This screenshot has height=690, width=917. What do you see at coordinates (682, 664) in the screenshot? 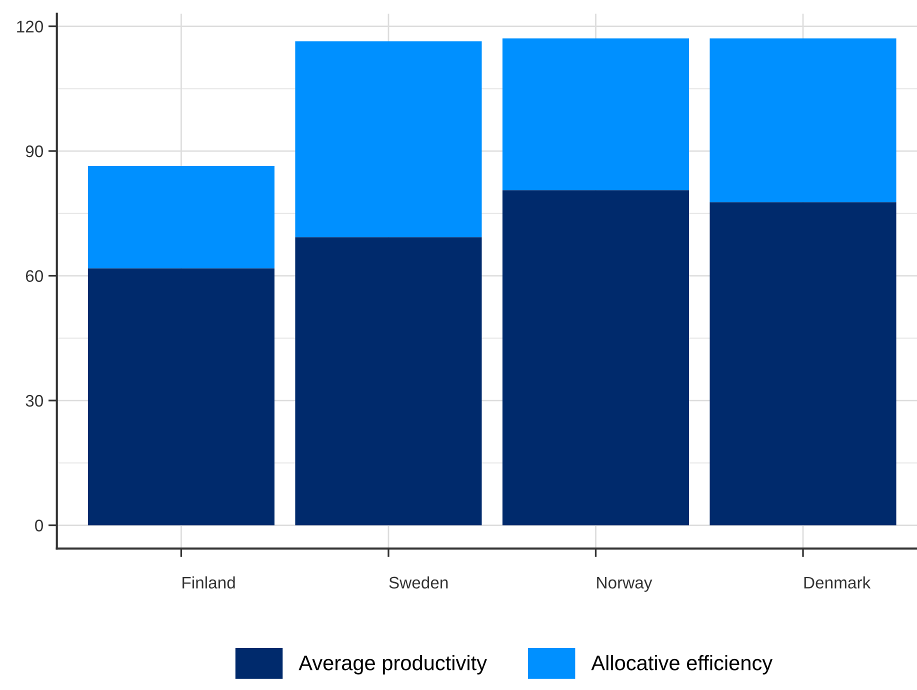
I see `legend-label: Allocative efficiency` at bounding box center [682, 664].